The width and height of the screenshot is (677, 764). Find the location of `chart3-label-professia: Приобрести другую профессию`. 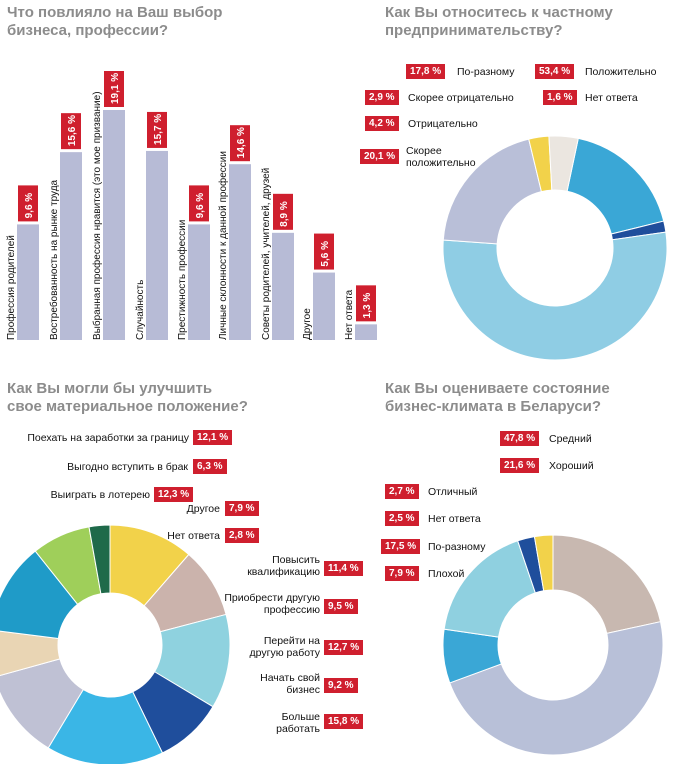

chart3-label-professia: Приобрести другую профессию is located at coordinates (272, 604).